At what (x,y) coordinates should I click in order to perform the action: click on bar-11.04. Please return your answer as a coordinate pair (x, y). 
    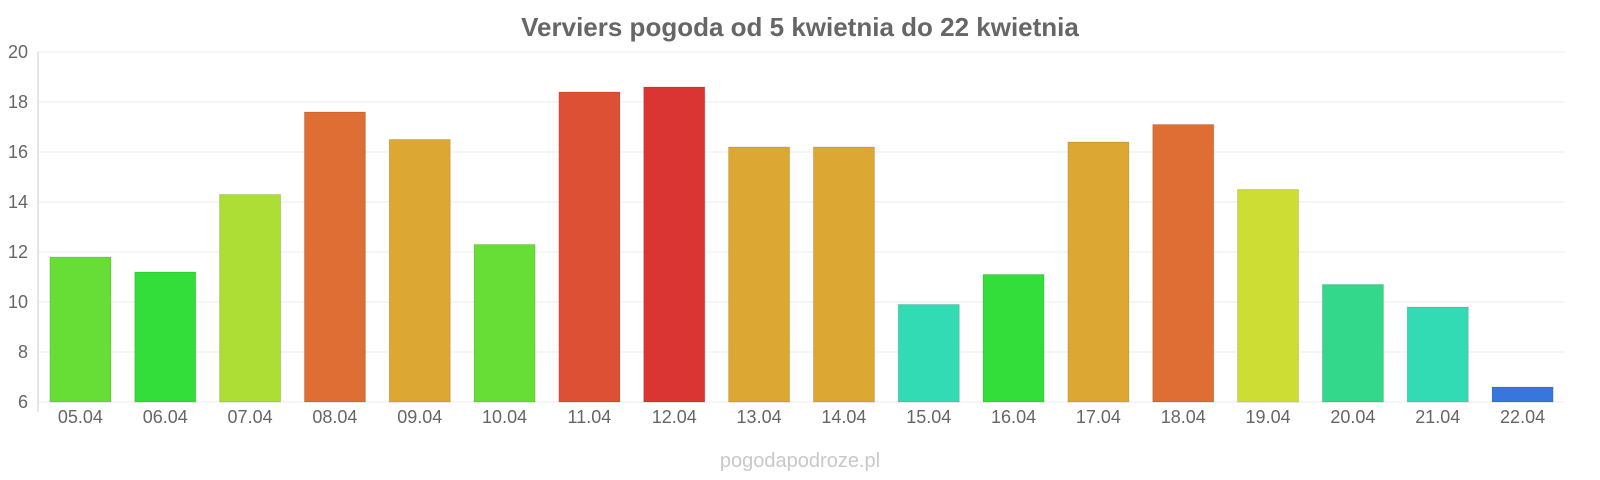
    Looking at the image, I should click on (589, 247).